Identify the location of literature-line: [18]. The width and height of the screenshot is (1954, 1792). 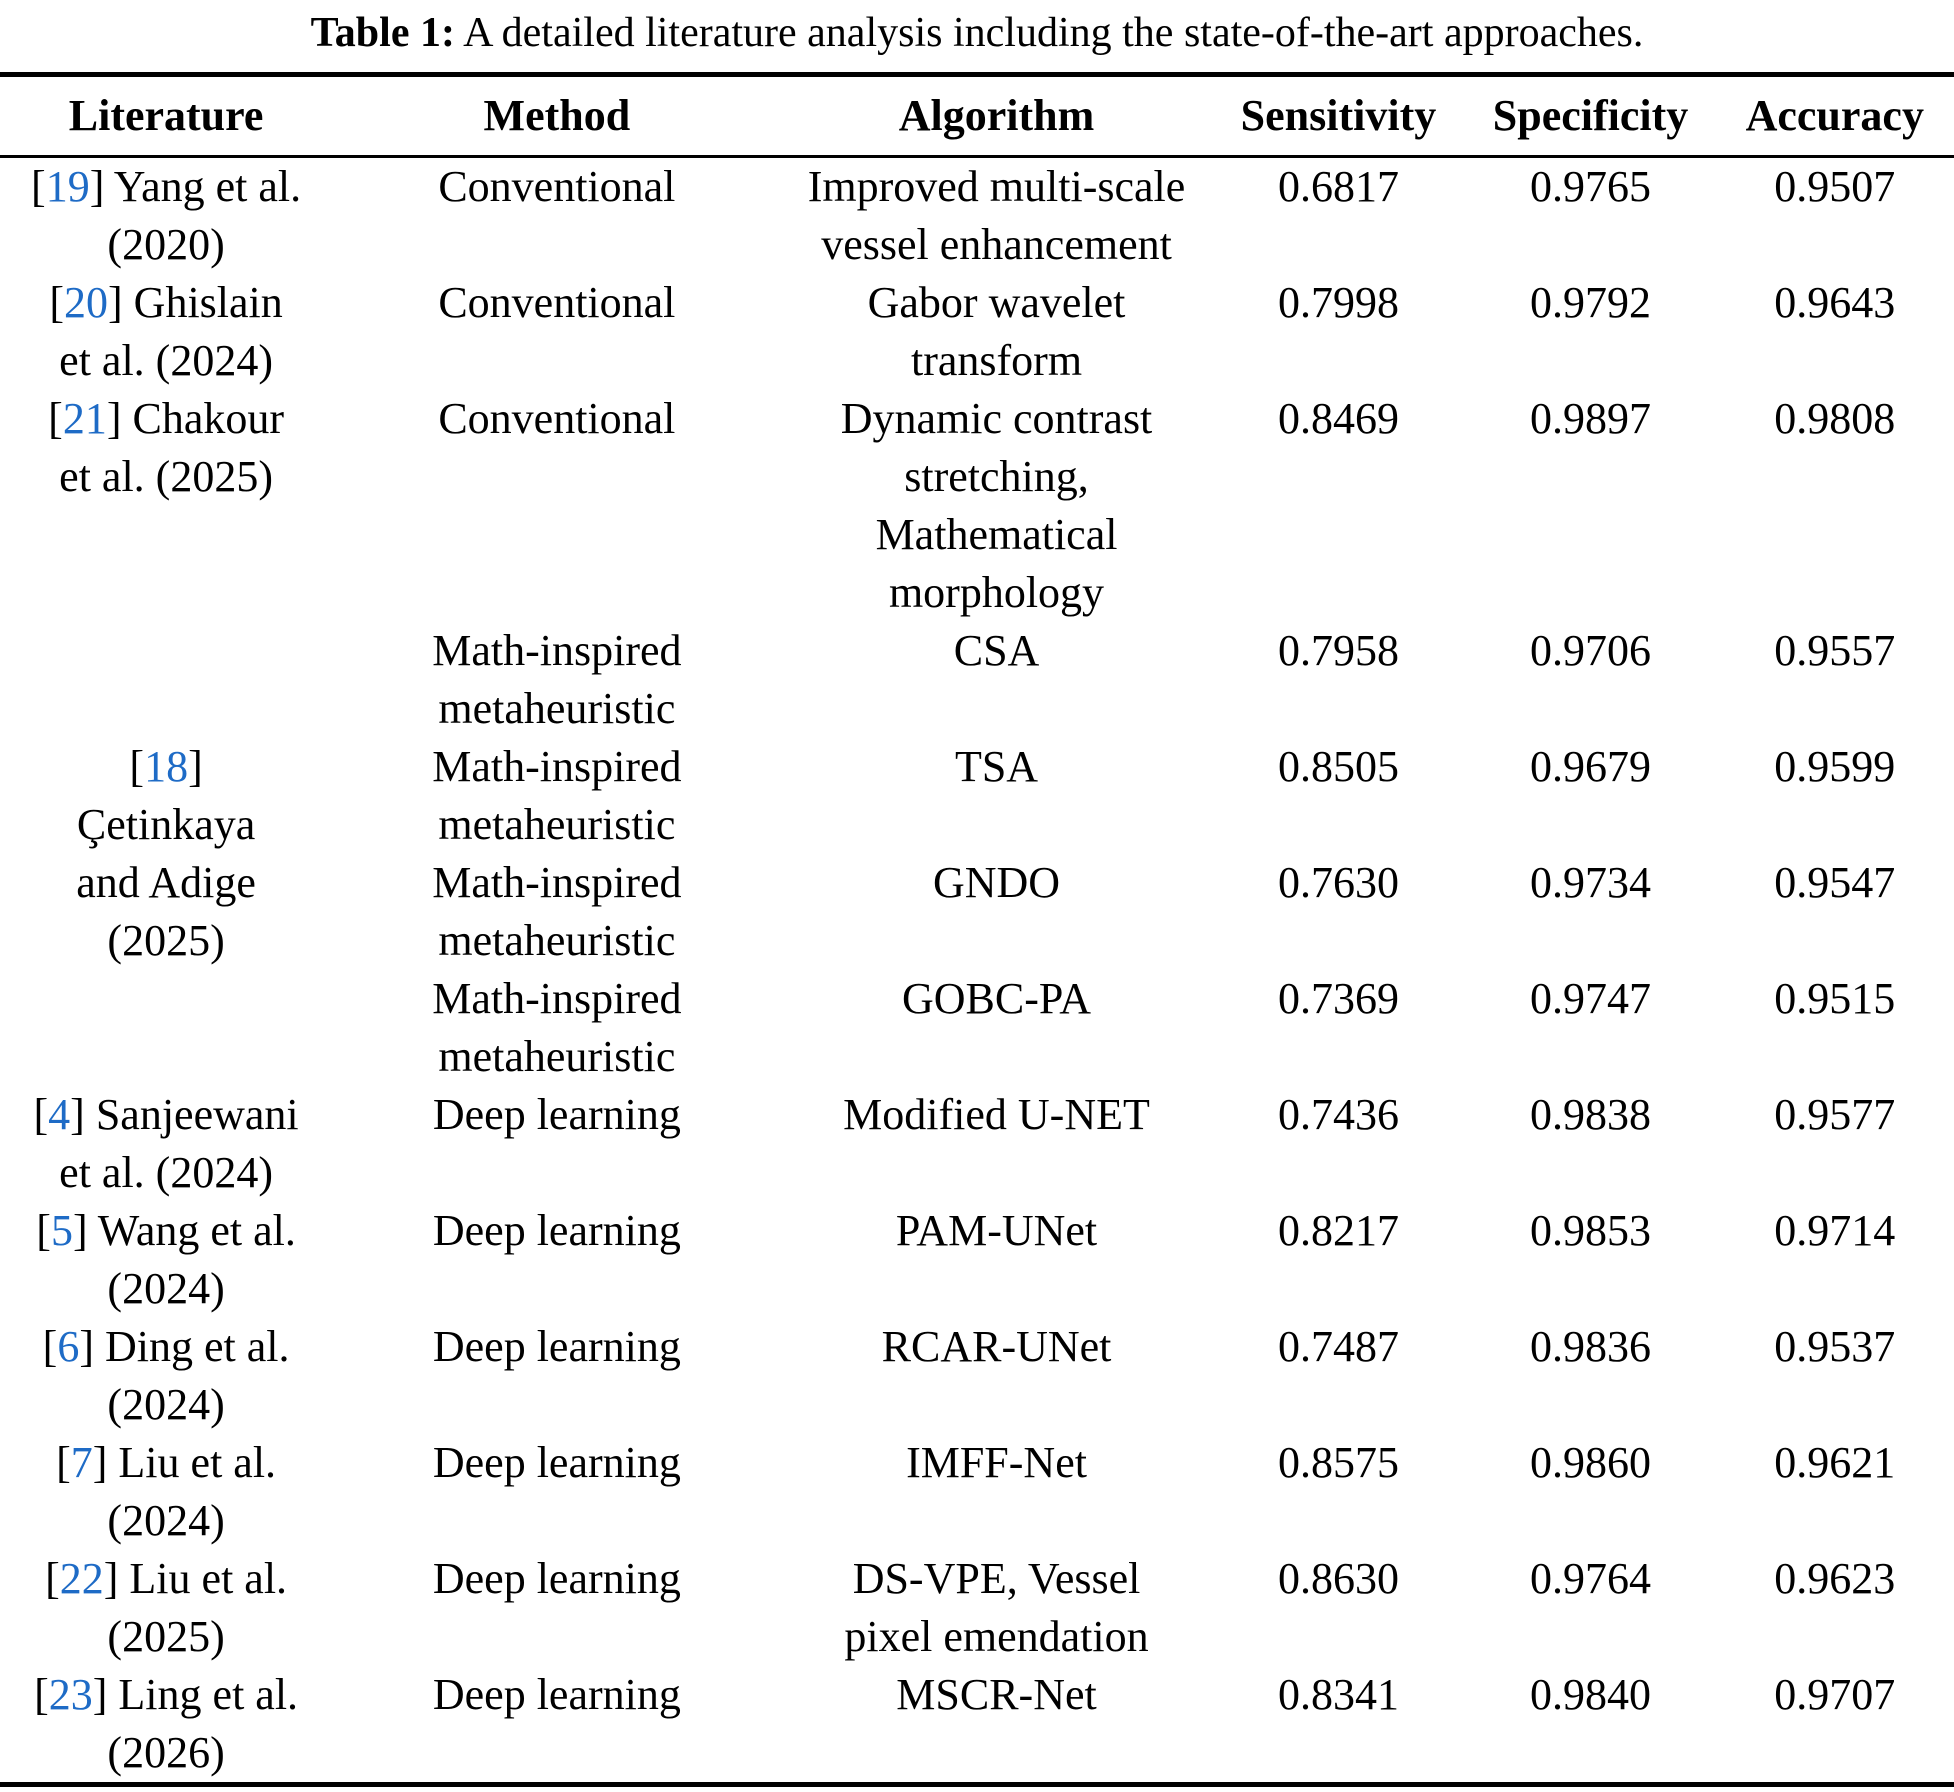
(166, 767).